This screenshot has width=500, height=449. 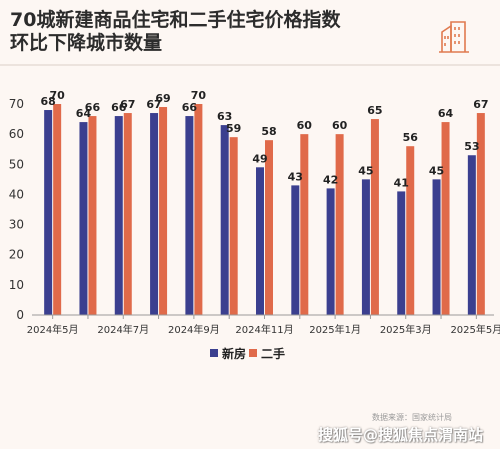 What do you see at coordinates (16, 225) in the screenshot?
I see `y-tick-label: 30` at bounding box center [16, 225].